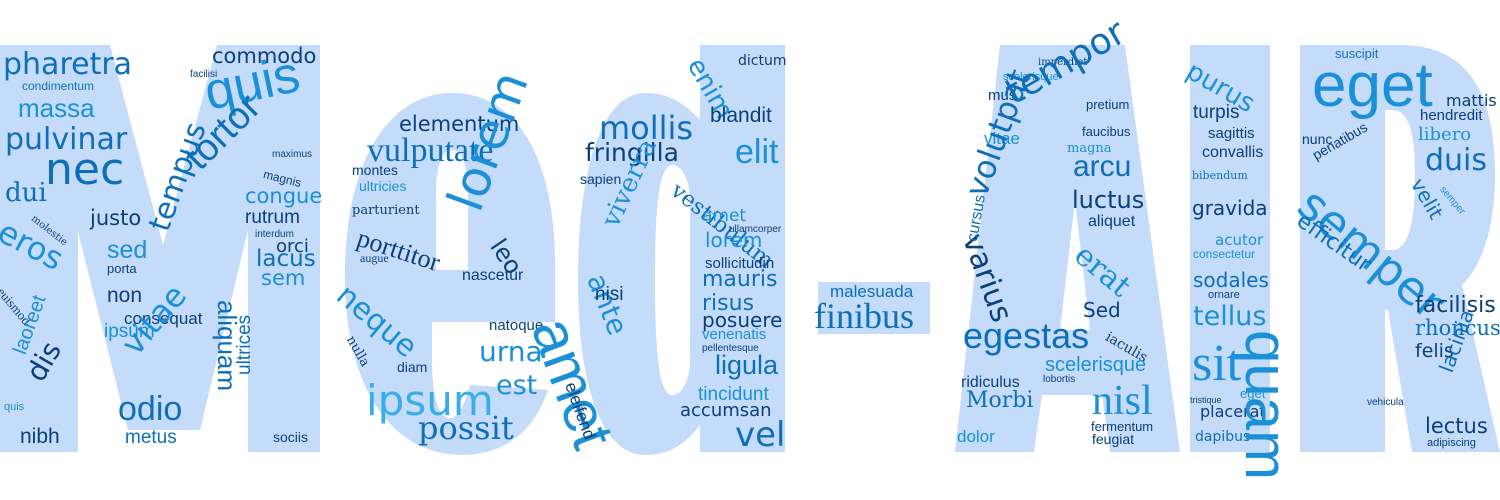 The height and width of the screenshot is (500, 1500). Describe the element at coordinates (1317, 139) in the screenshot. I see `word-nunc: nunc` at that location.